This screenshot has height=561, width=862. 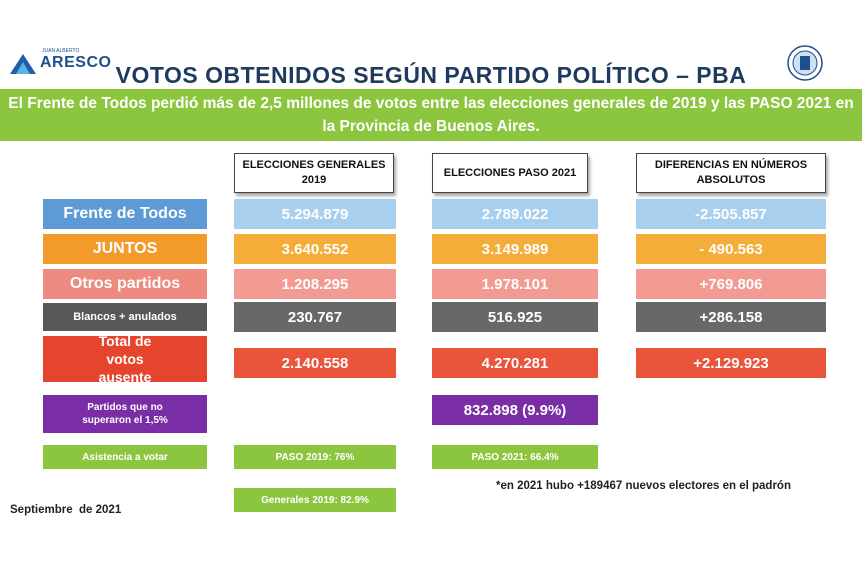 What do you see at coordinates (315, 317) in the screenshot?
I see `cell-blancos-generales-2019: 230.767` at bounding box center [315, 317].